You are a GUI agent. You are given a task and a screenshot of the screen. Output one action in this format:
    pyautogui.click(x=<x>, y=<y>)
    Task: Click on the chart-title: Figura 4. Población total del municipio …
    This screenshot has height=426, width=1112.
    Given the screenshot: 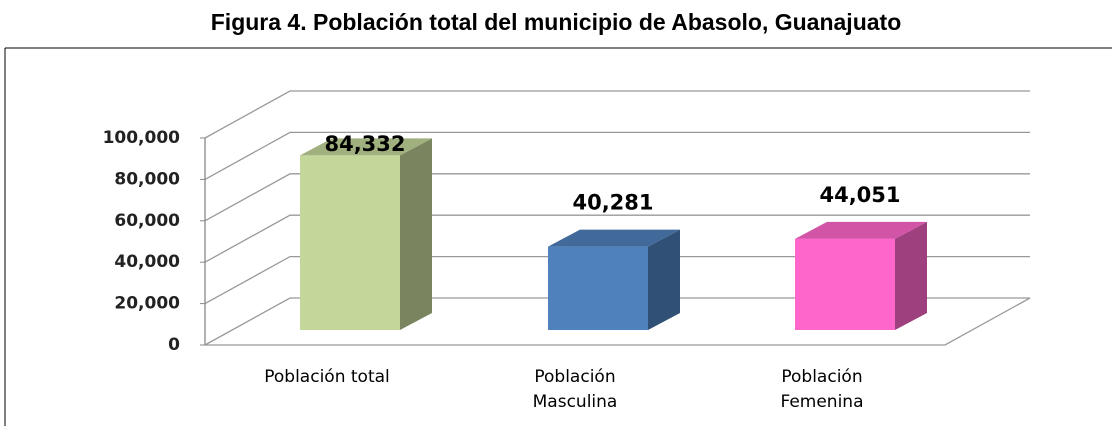 What is the action you would take?
    pyautogui.click(x=556, y=22)
    